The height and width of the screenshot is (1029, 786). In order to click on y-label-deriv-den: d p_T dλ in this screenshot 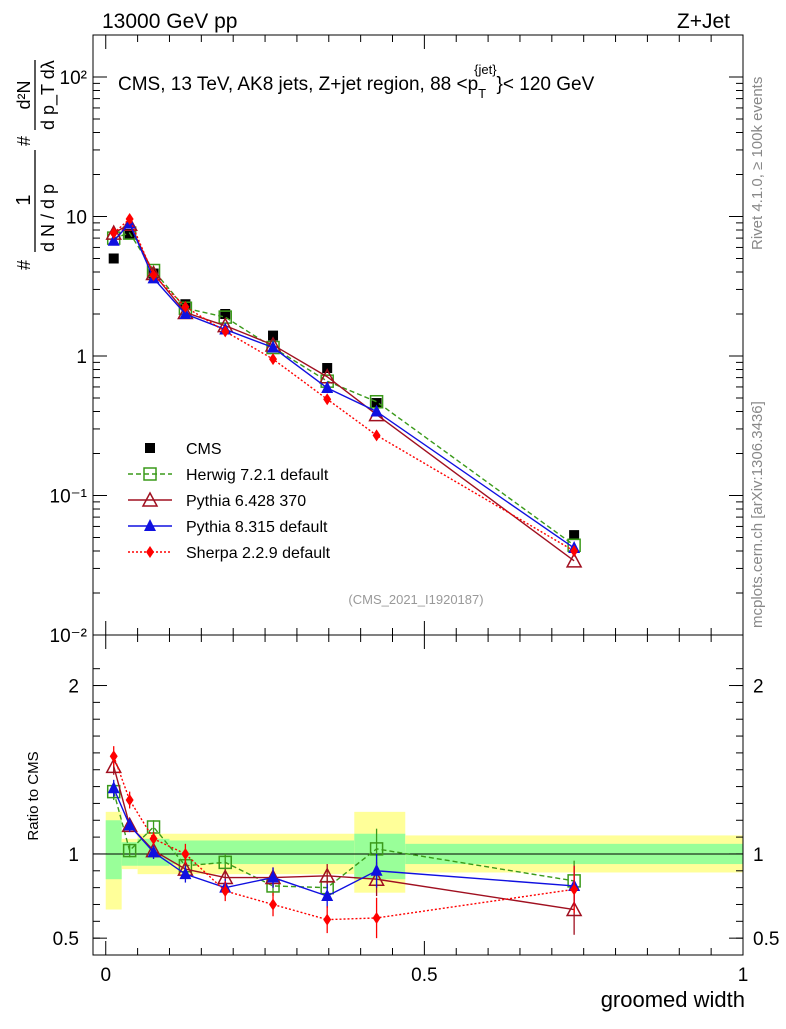, I will do `click(48, 95)`.